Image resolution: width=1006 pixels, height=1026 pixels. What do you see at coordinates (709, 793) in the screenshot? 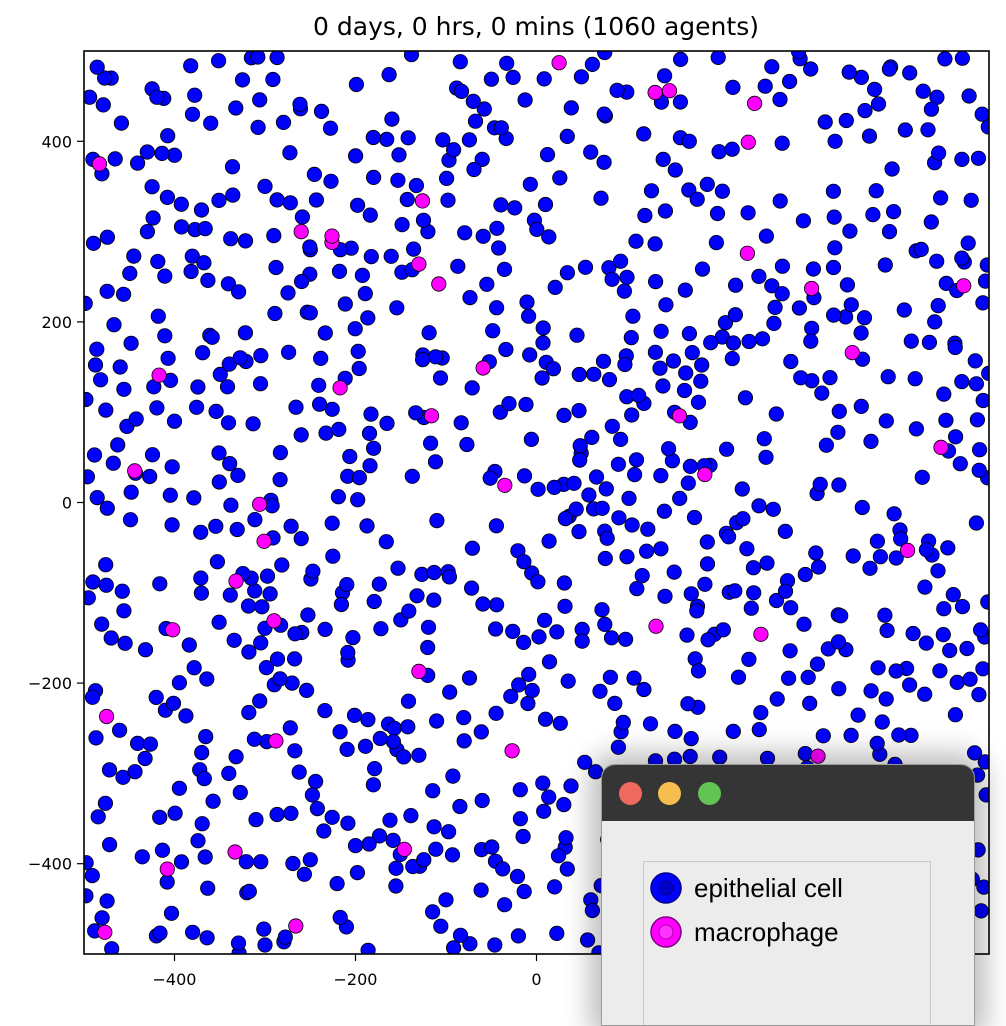
I see `maximize-button` at bounding box center [709, 793].